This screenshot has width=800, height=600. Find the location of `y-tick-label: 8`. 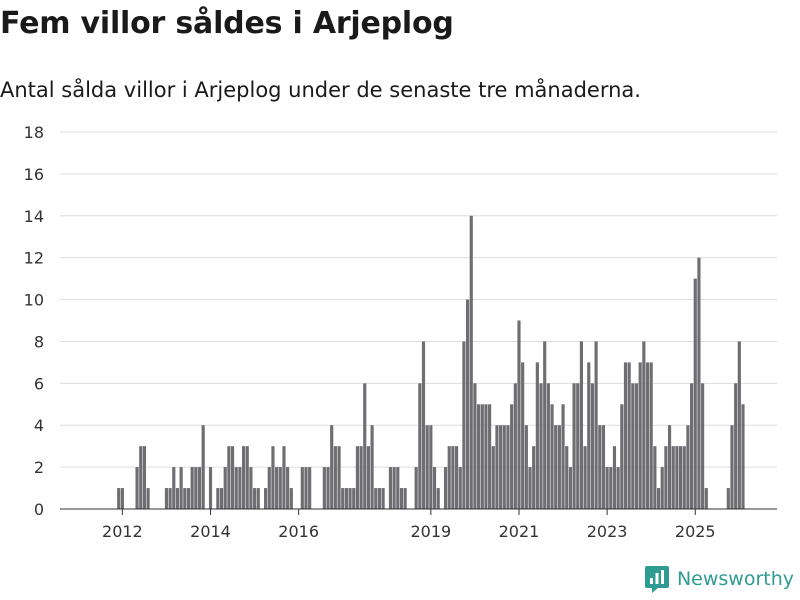

y-tick-label: 8 is located at coordinates (39, 341).